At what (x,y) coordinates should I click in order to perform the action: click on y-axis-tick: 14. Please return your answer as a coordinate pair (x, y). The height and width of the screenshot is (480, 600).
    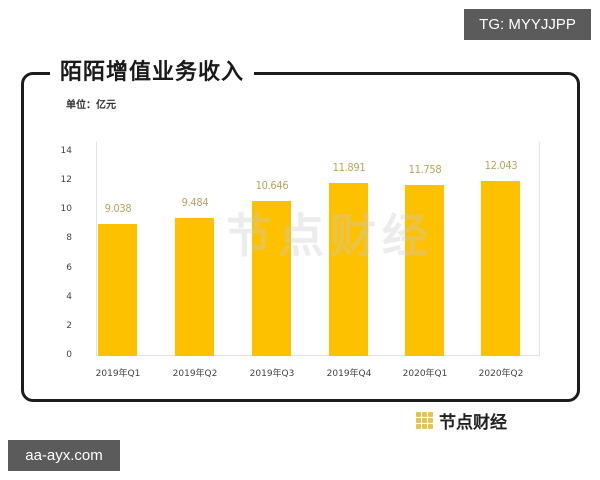
    Looking at the image, I should click on (66, 151).